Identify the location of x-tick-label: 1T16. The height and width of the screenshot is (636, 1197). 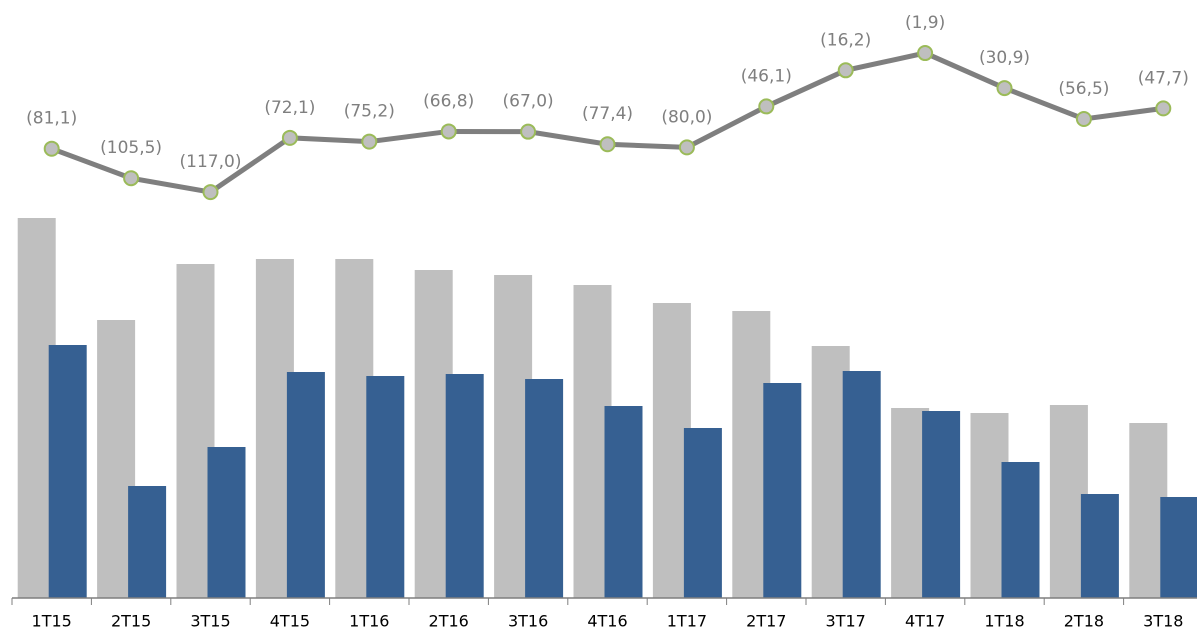
(369, 621).